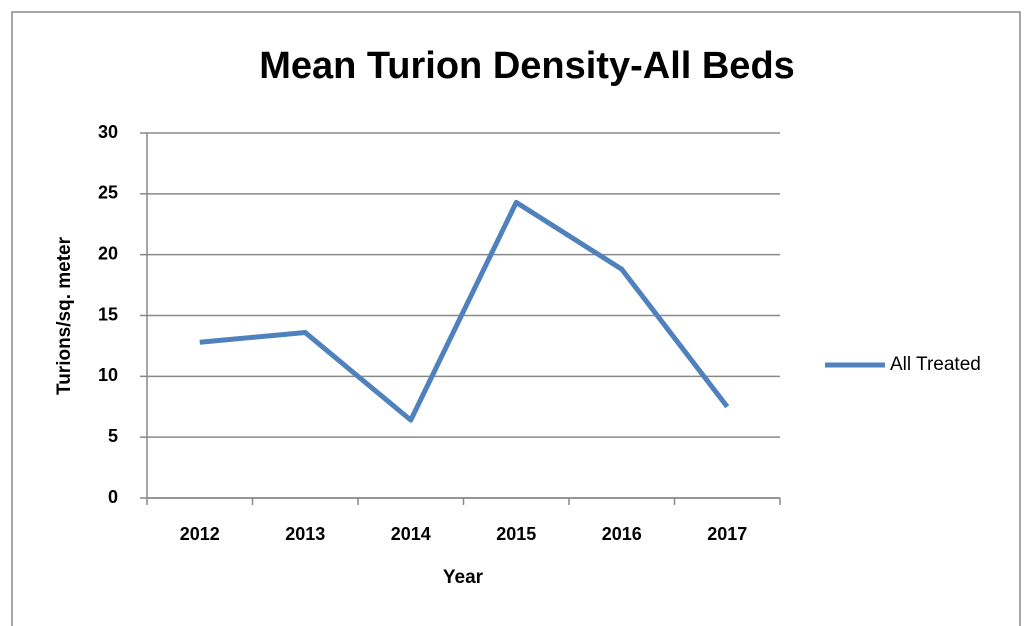 The width and height of the screenshot is (1031, 626). I want to click on y-tick-label: 25, so click(108, 193).